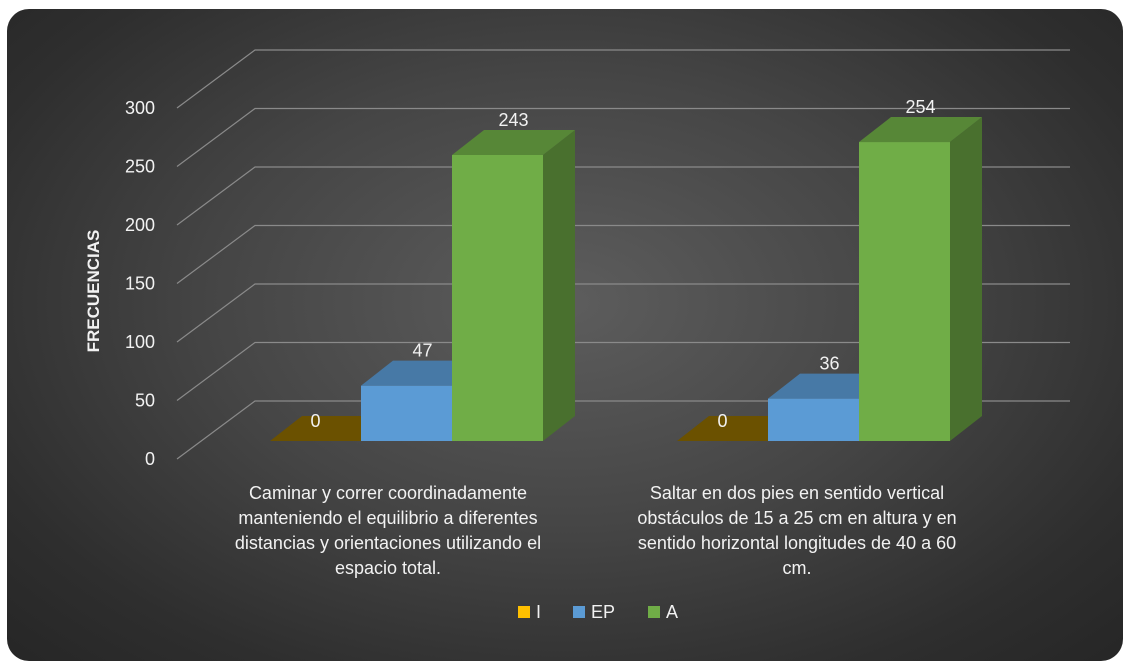 This screenshot has height=666, width=1130. Describe the element at coordinates (150, 459) in the screenshot. I see `y-tick-label: 0` at that location.